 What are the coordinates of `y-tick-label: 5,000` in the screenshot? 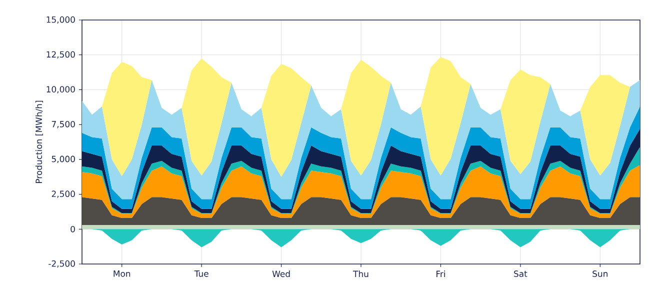 It's located at (63, 160).